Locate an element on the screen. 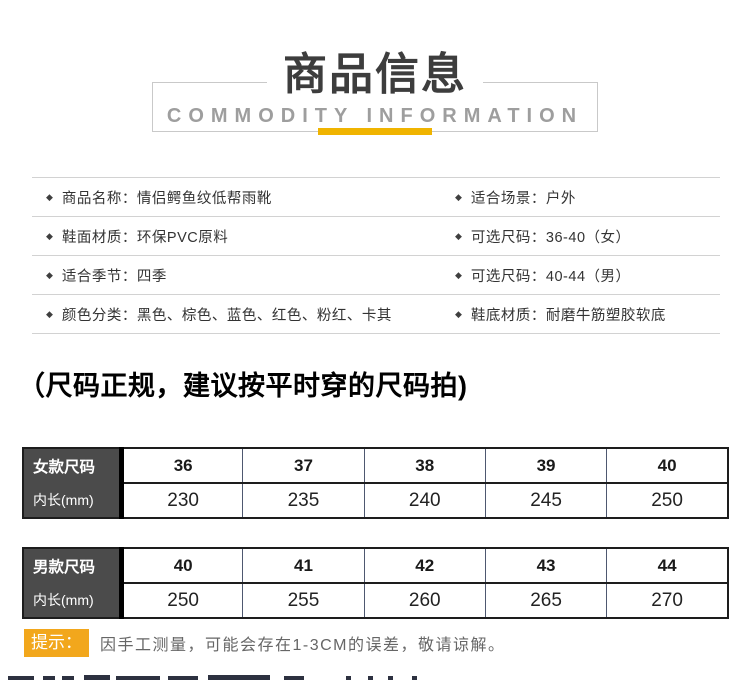 This screenshot has height=680, width=750. attribute-text: 可选尺码：36-40（女） is located at coordinates (550, 237).